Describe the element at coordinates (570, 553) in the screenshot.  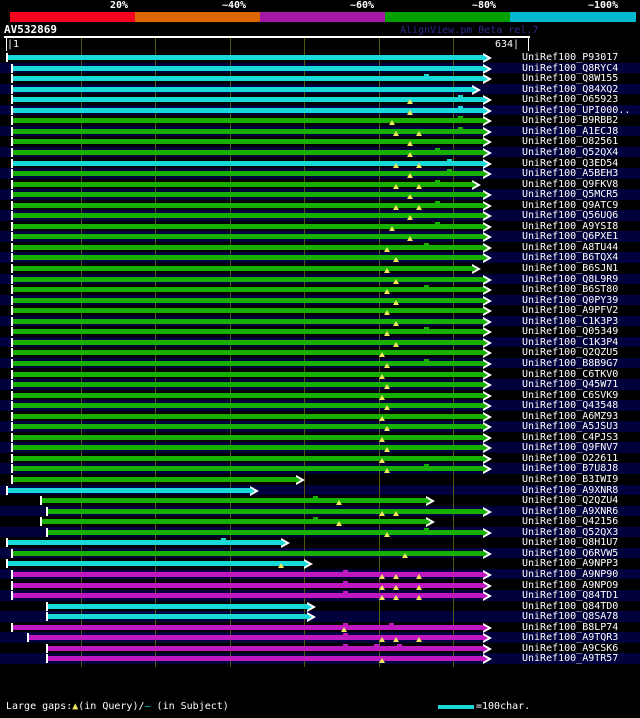
I see `hit-label: UniRef100_Q6RVW5` at that location.